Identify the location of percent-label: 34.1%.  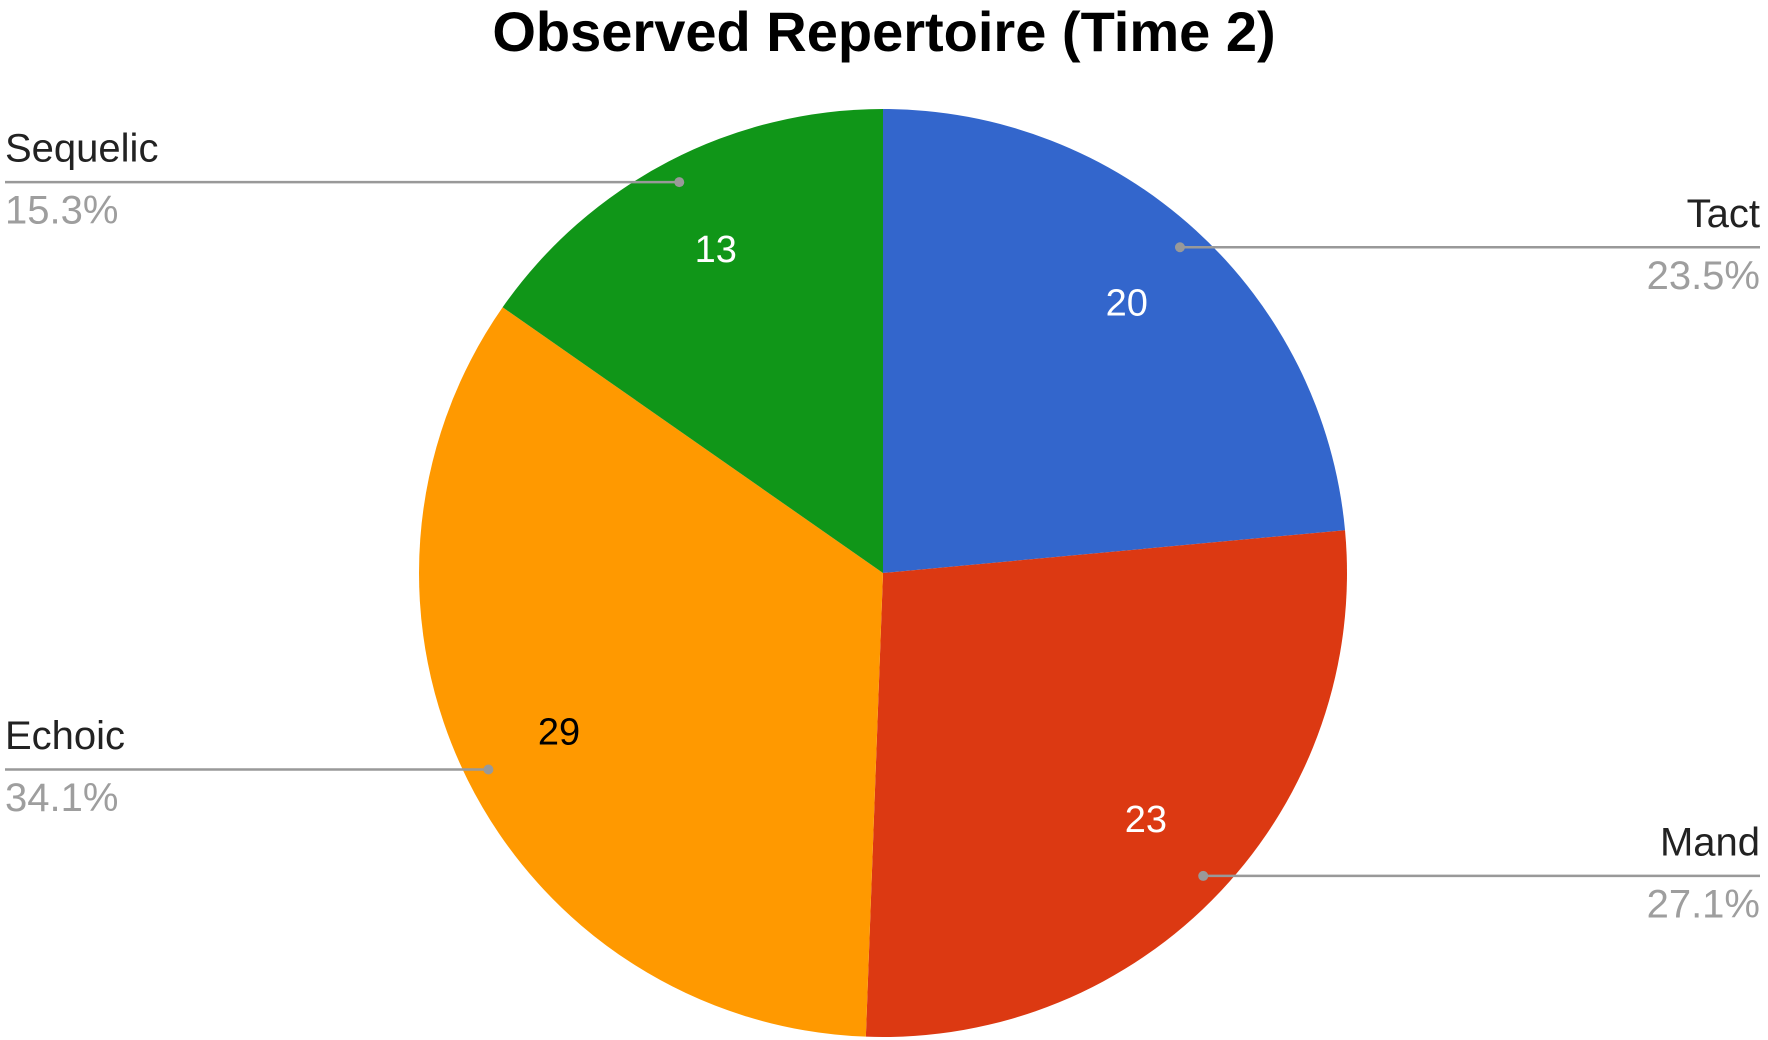
(61, 798).